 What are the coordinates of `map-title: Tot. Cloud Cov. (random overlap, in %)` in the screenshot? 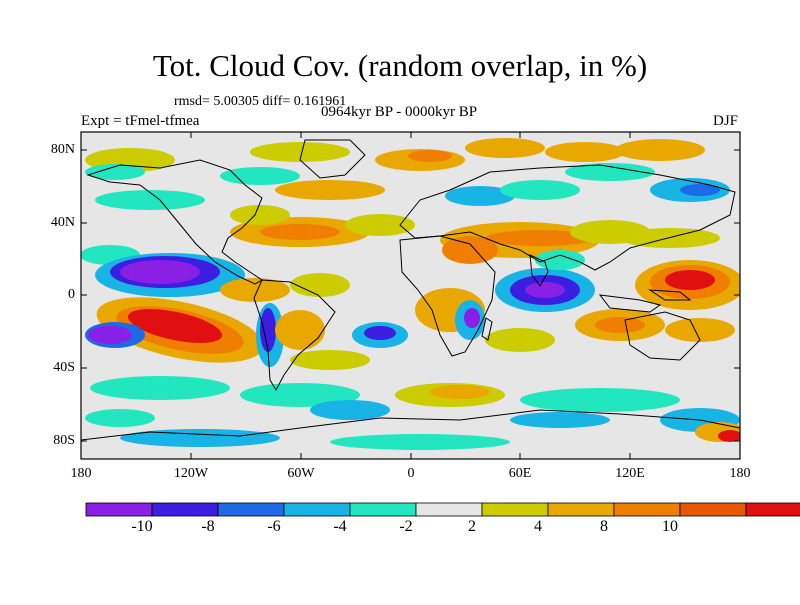 It's located at (400, 65).